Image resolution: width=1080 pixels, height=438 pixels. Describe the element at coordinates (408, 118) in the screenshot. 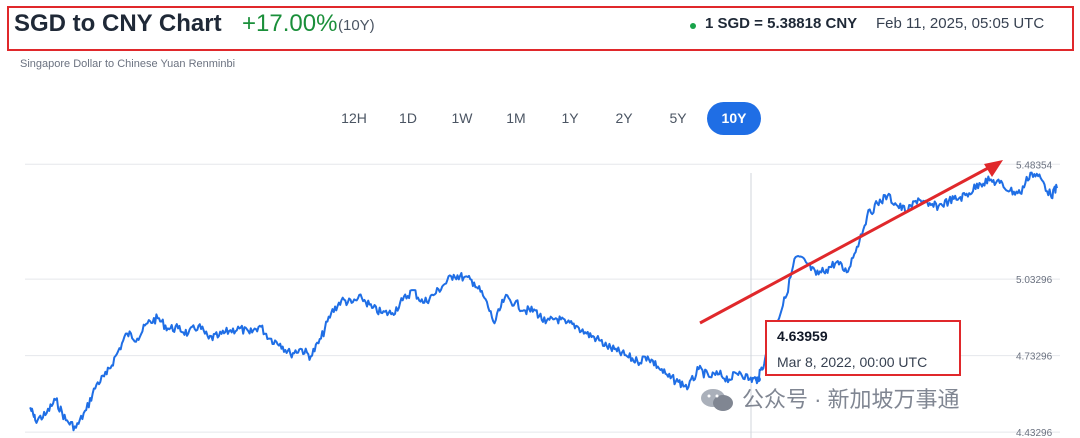

I see `range-tab-1d: 1D` at that location.